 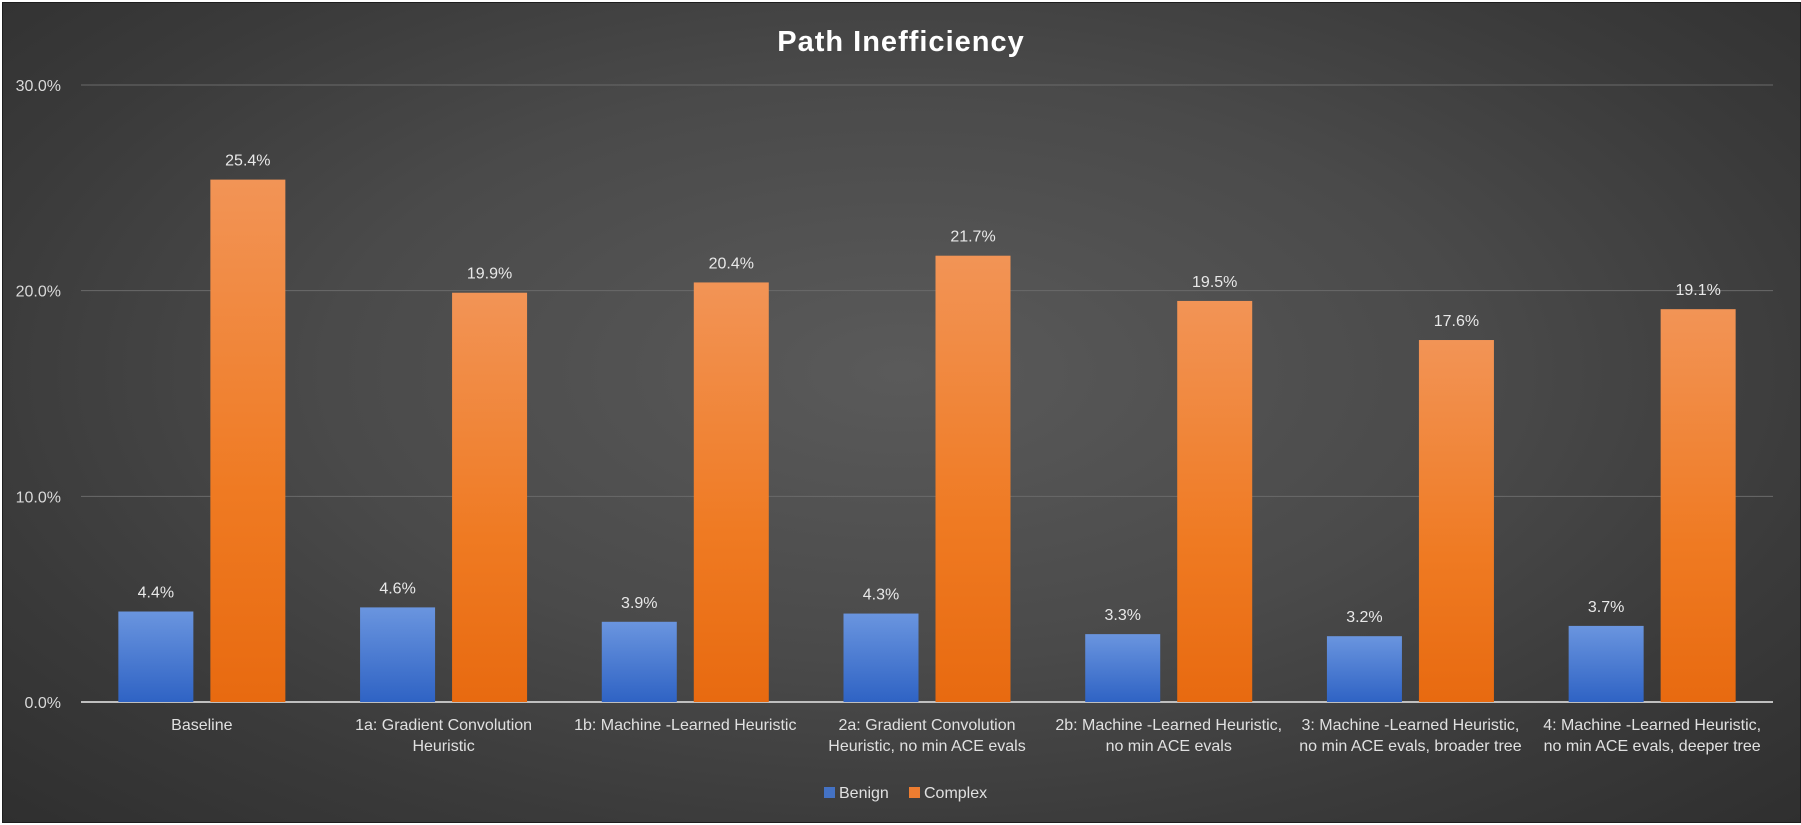 I want to click on category-label: 4: Machine -Learned Heuristic,, so click(x=1652, y=725).